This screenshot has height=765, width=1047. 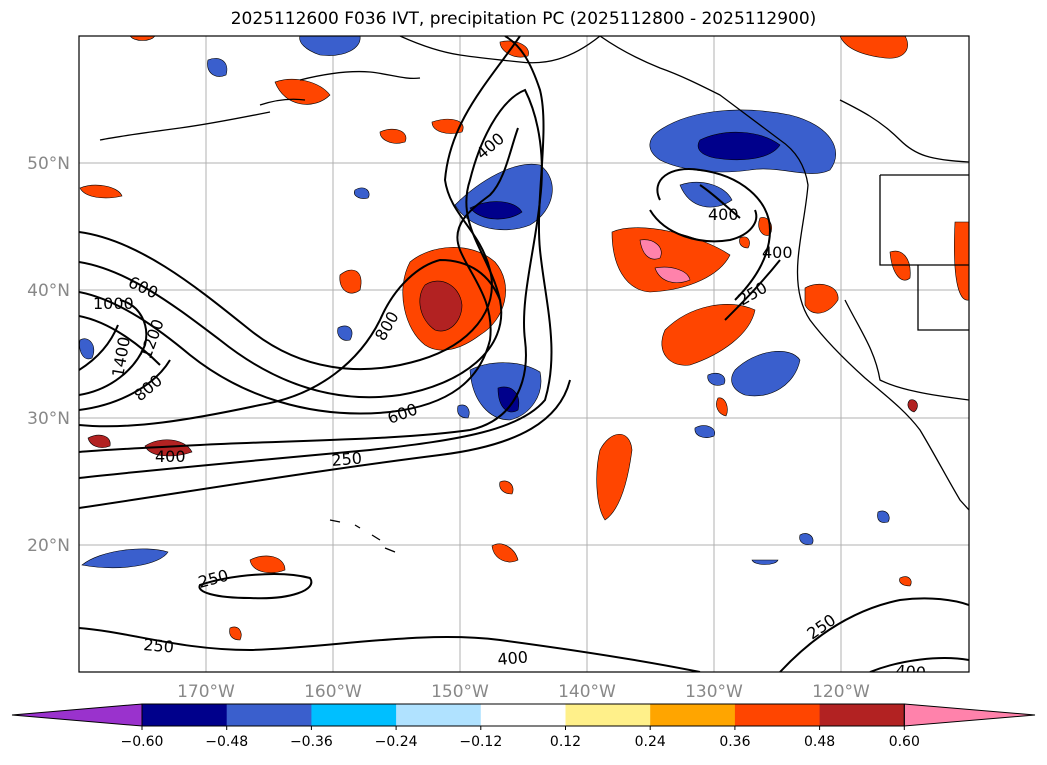 What do you see at coordinates (969, 715) in the screenshot?
I see `colorbar-extend-high` at bounding box center [969, 715].